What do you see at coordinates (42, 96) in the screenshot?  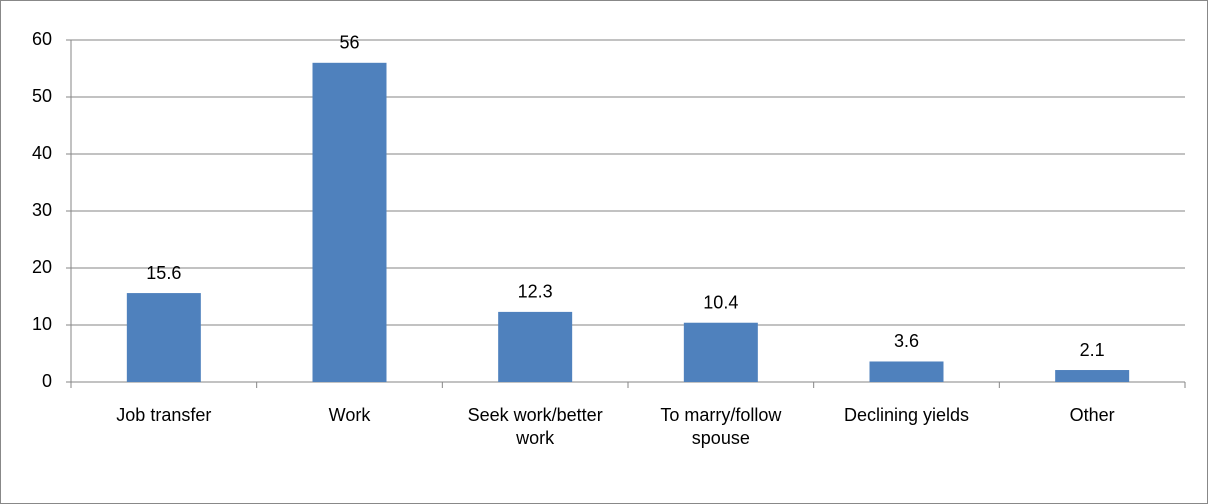 I see `y-tick-label: 50` at bounding box center [42, 96].